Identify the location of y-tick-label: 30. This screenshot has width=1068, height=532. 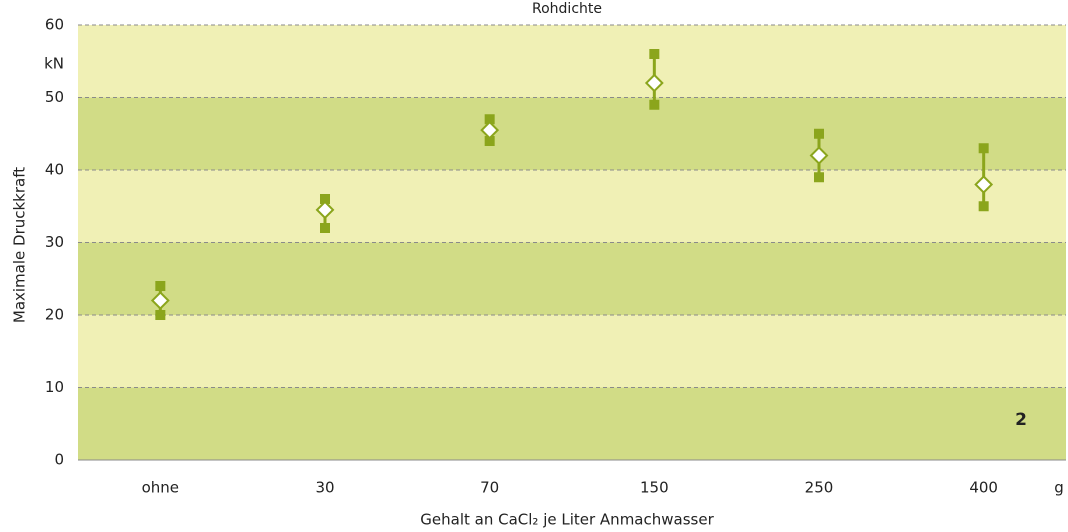
(54, 242).